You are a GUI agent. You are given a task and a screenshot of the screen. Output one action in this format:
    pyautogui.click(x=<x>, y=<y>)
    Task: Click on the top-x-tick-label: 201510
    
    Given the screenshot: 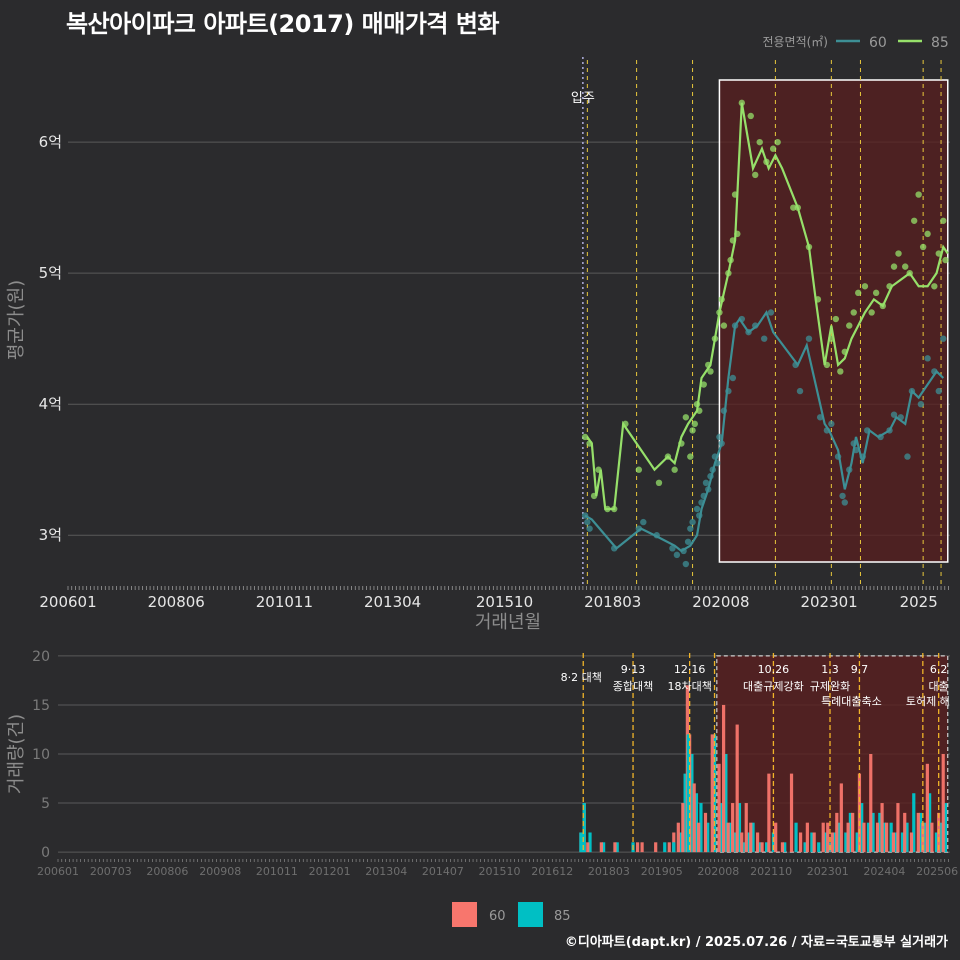 What is the action you would take?
    pyautogui.click(x=504, y=602)
    